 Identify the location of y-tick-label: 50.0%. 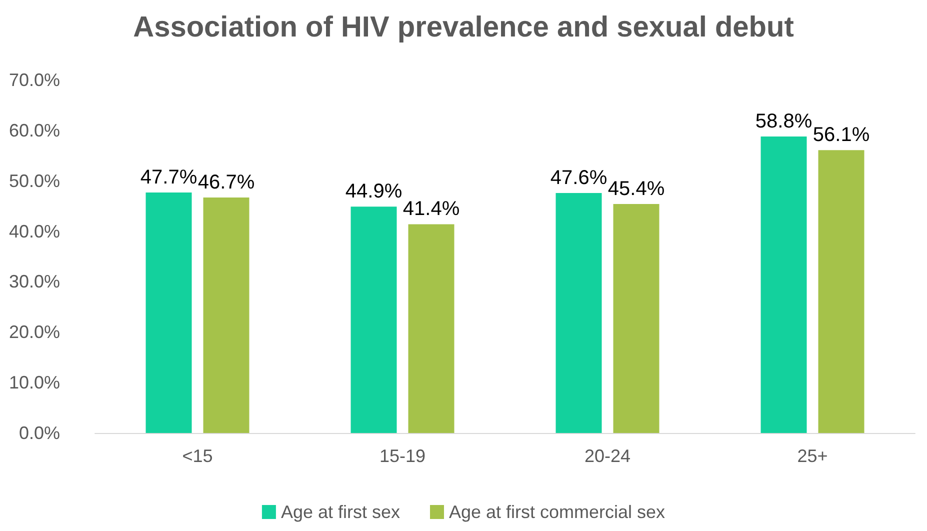
(34, 180).